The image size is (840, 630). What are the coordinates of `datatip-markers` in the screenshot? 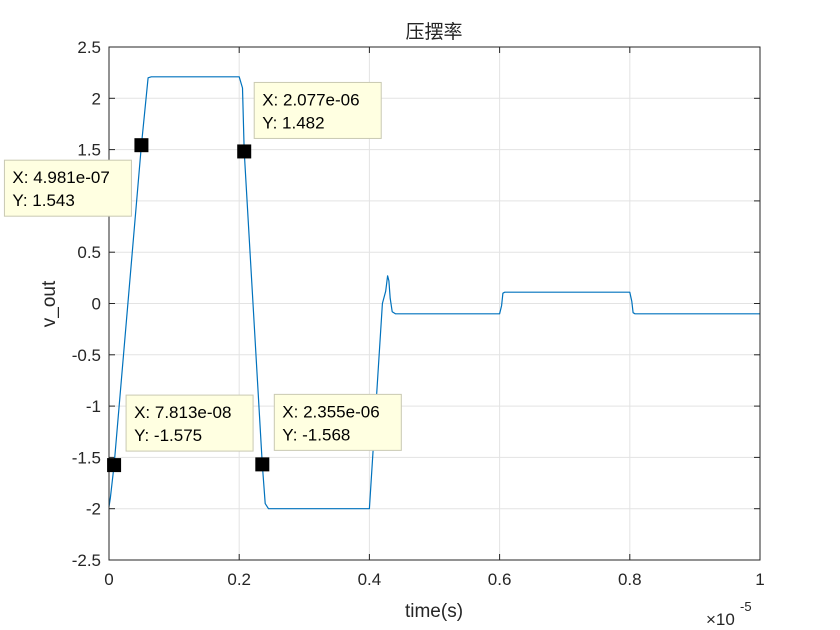 It's located at (188, 305).